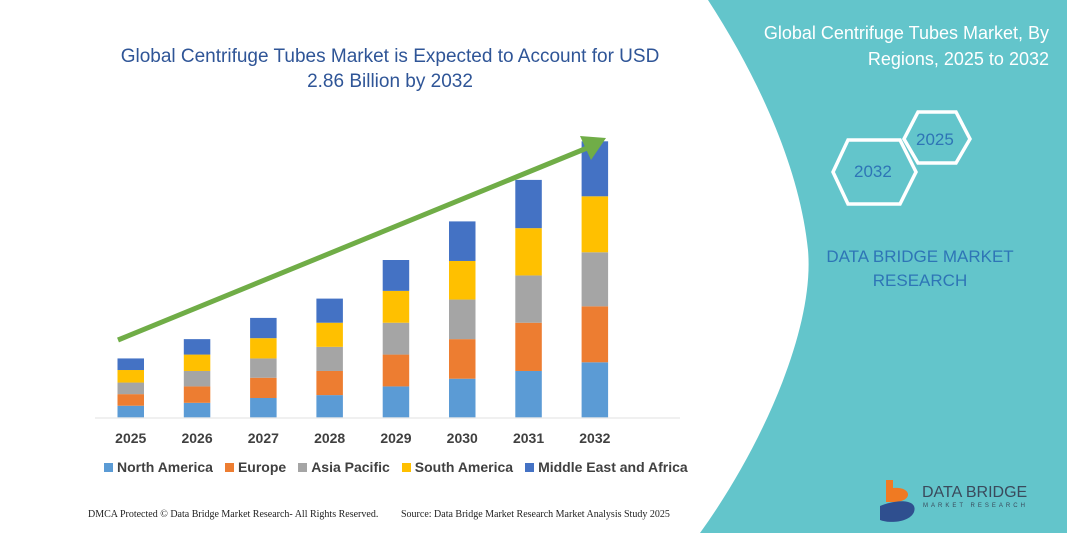  What do you see at coordinates (396, 306) in the screenshot?
I see `bar-2029-south-america` at bounding box center [396, 306].